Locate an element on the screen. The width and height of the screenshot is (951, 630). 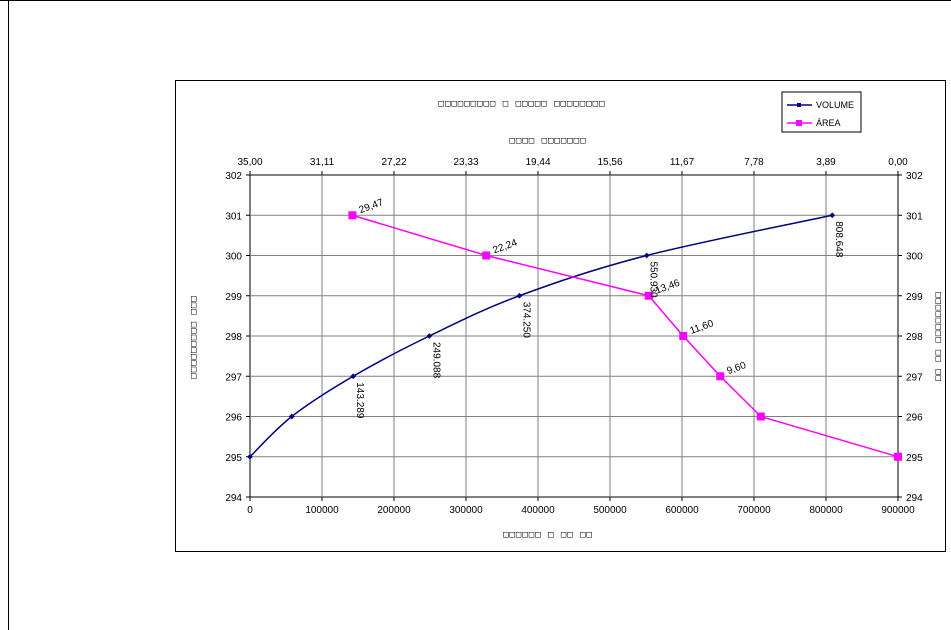
series-area-data-label: 29,47 is located at coordinates (372, 206).